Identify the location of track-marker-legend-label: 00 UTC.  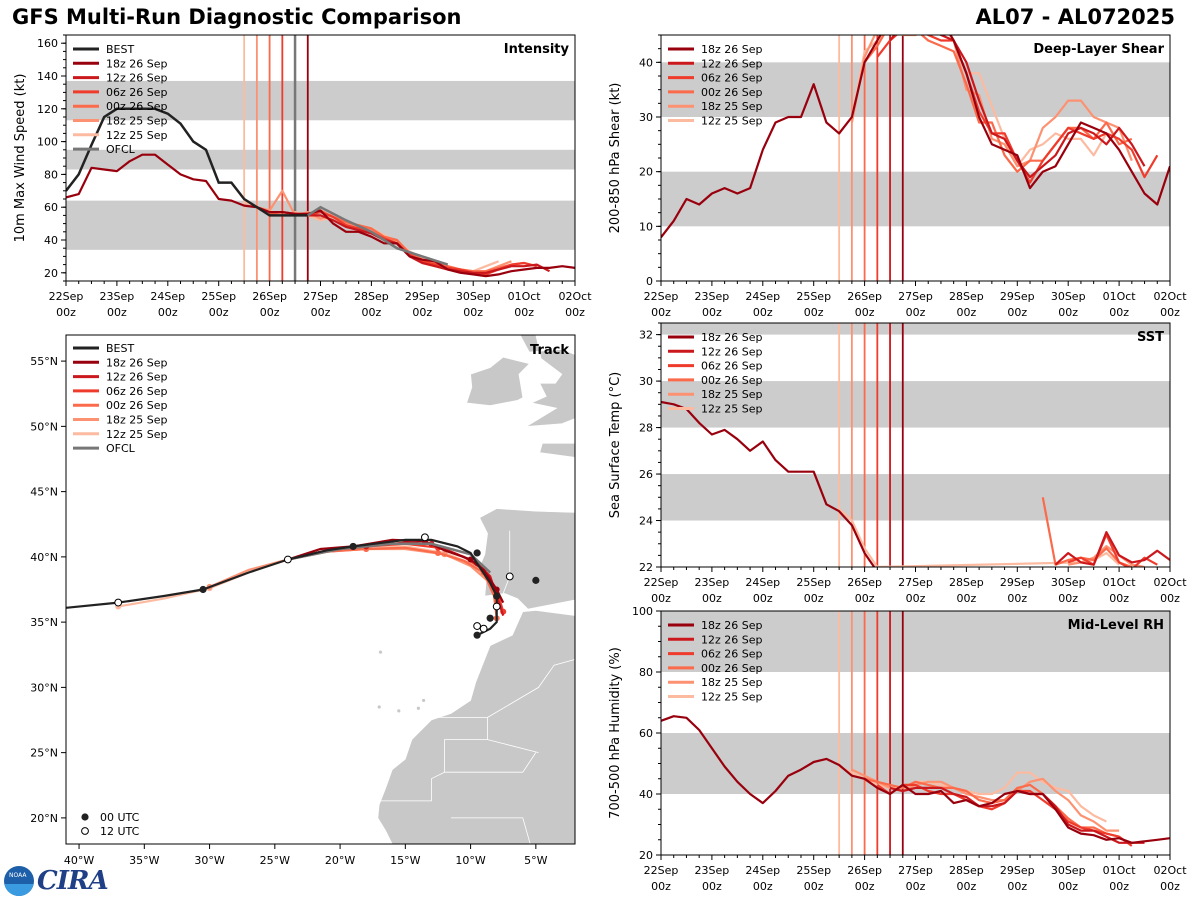
(120, 817).